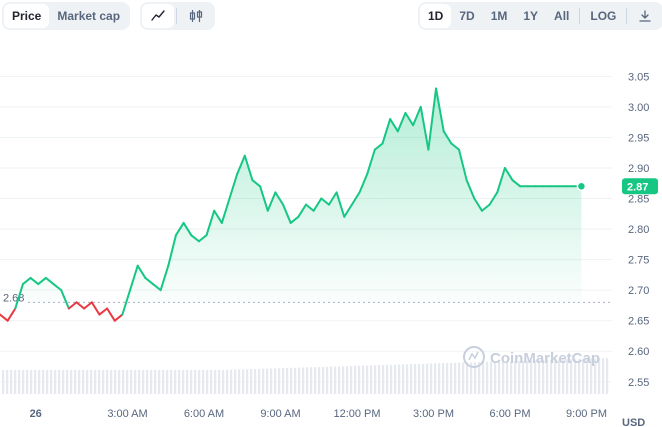 This screenshot has height=427, width=662. Describe the element at coordinates (586, 414) in the screenshot. I see `x-tick-label: 9:00 PM` at that location.